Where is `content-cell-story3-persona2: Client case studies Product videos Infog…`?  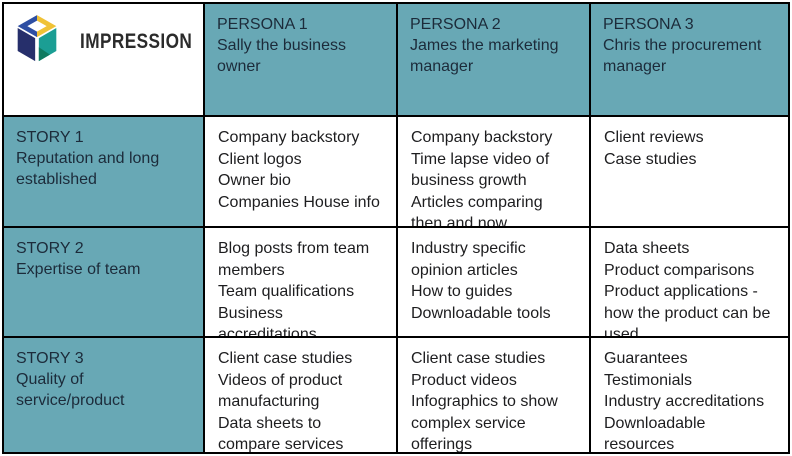
content-cell-story3-persona2: Client case studies Product videos Infog… is located at coordinates (493, 395).